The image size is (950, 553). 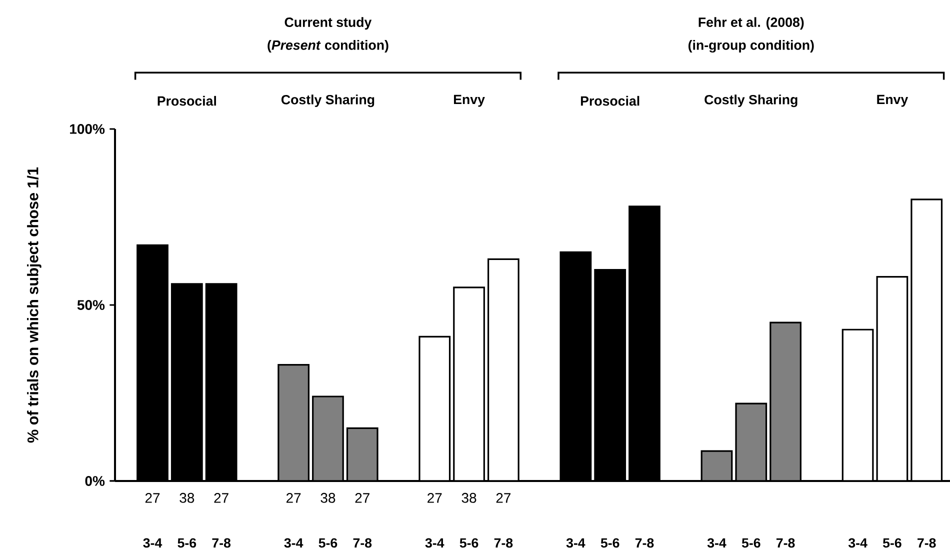 I want to click on y-tick-label: 100%, so click(x=87, y=129).